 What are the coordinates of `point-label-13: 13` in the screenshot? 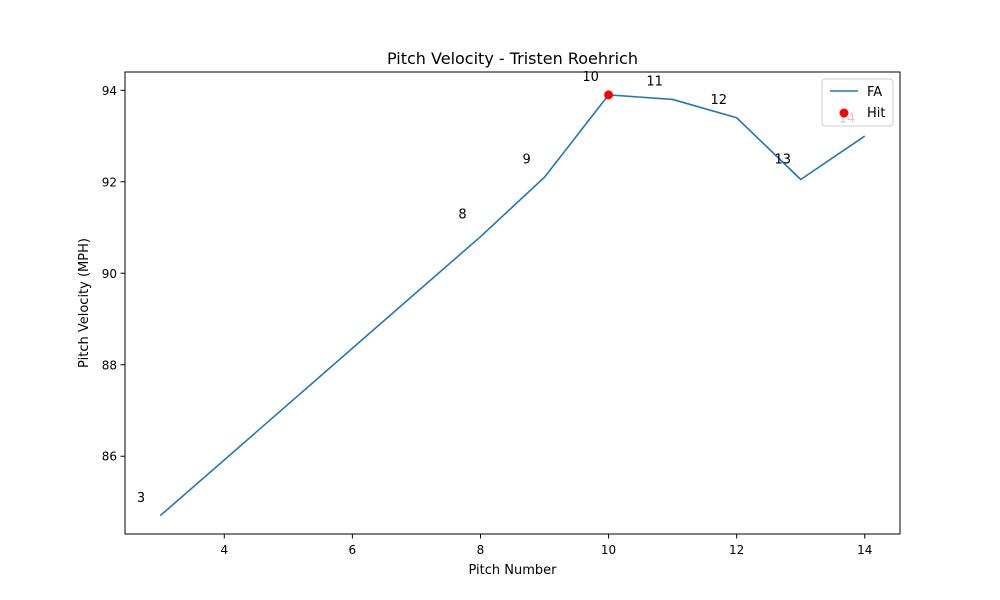 It's located at (783, 159).